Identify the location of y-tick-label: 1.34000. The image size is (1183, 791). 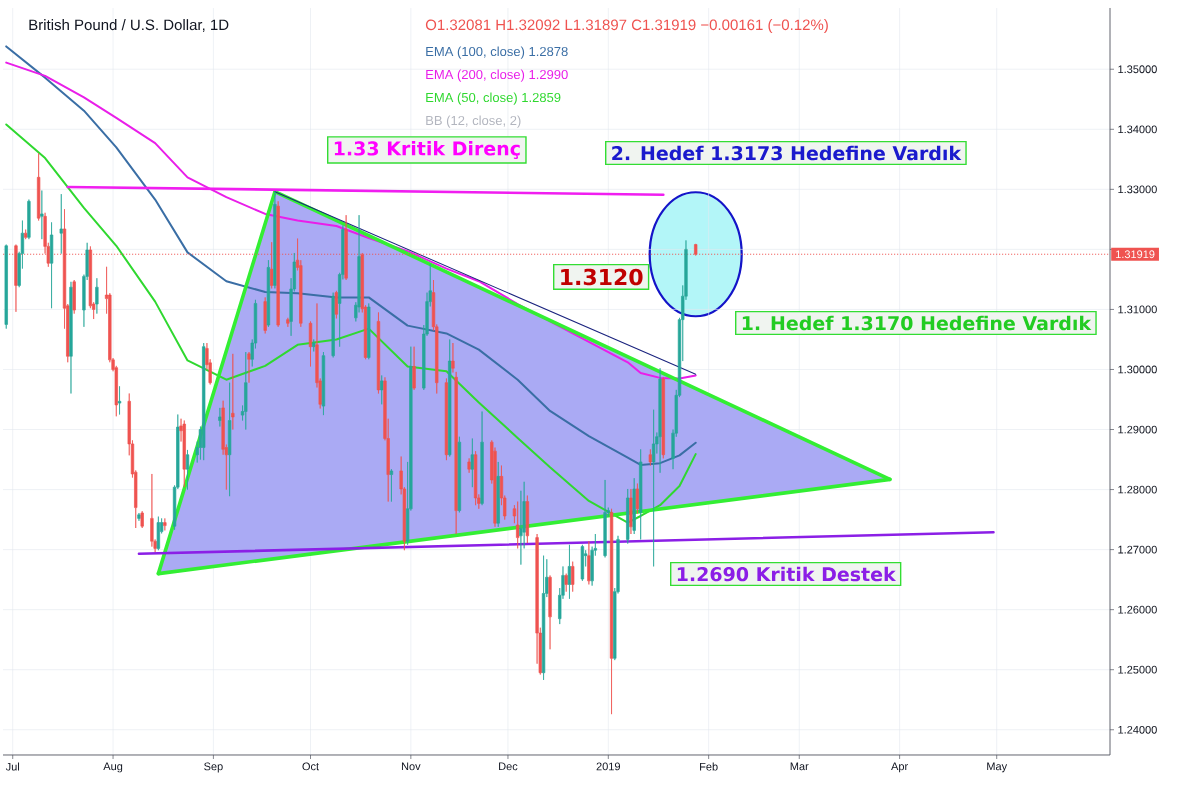
(1137, 129).